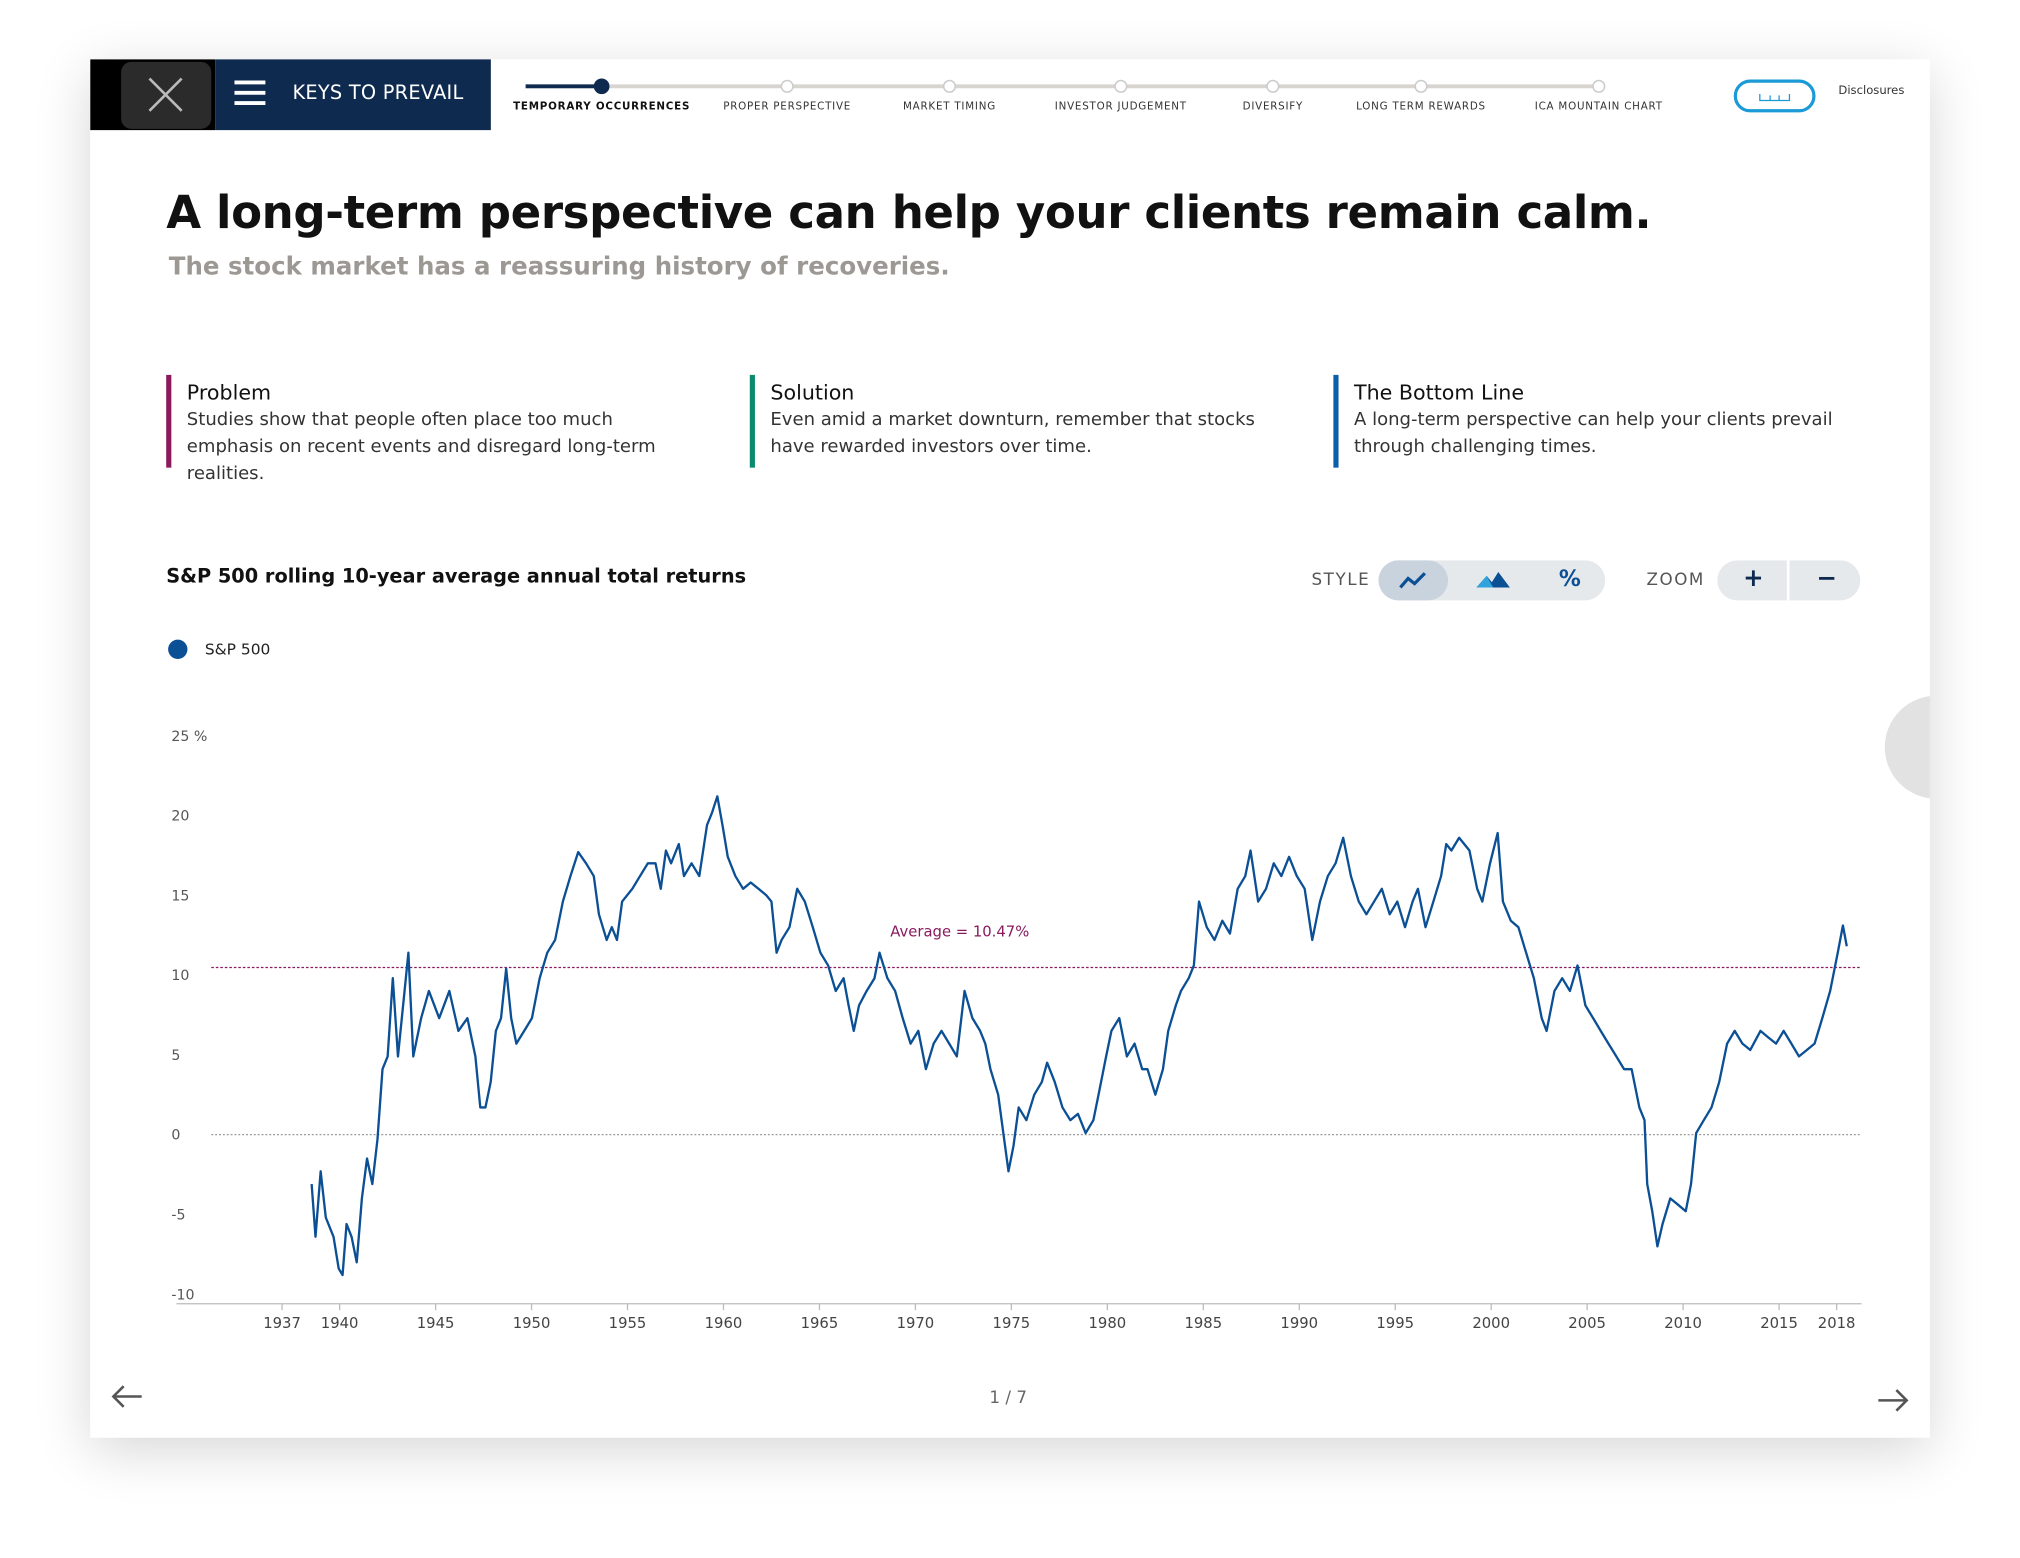 The image size is (2020, 1558). I want to click on x-tick-label: 1955, so click(628, 1323).